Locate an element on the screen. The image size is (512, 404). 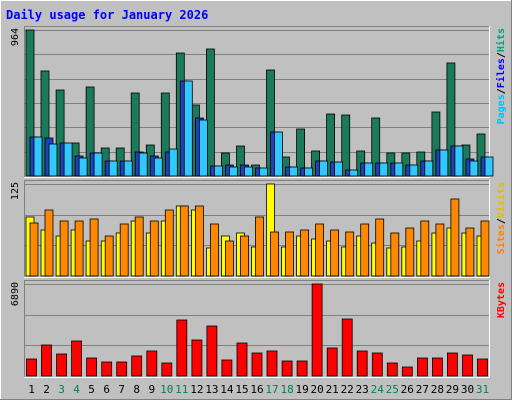
day-label-2: 2 is located at coordinates (46, 389).